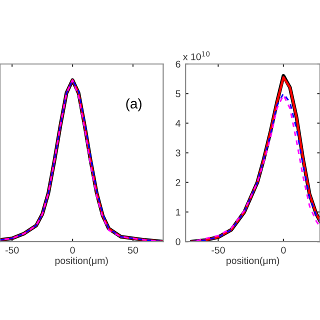 This screenshot has height=320, width=320. I want to click on y-tick-label: 0, so click(178, 242).